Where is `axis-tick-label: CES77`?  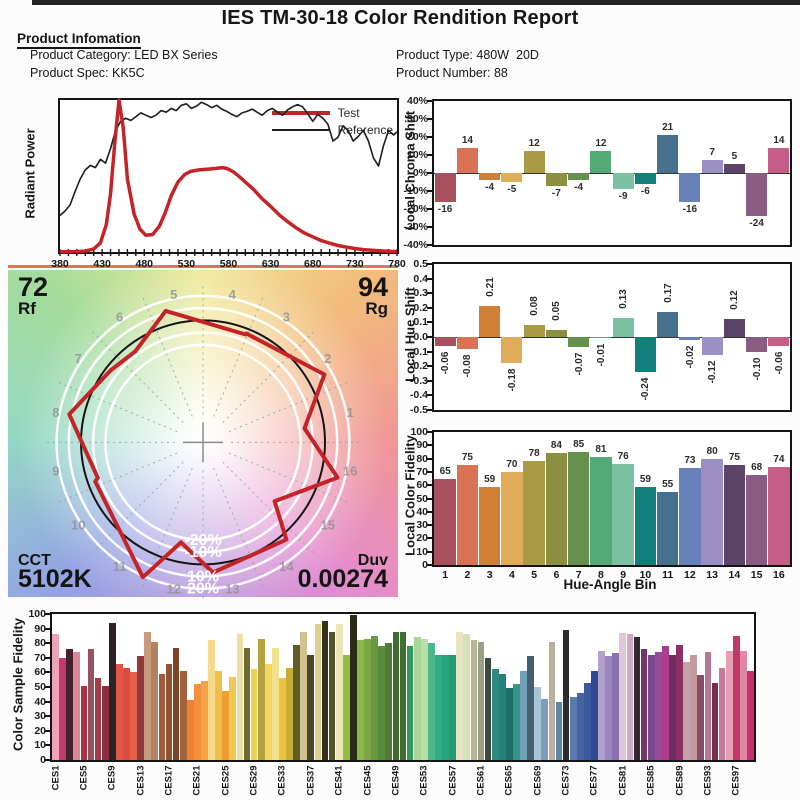
axis-tick-label: CES77 is located at coordinates (594, 780).